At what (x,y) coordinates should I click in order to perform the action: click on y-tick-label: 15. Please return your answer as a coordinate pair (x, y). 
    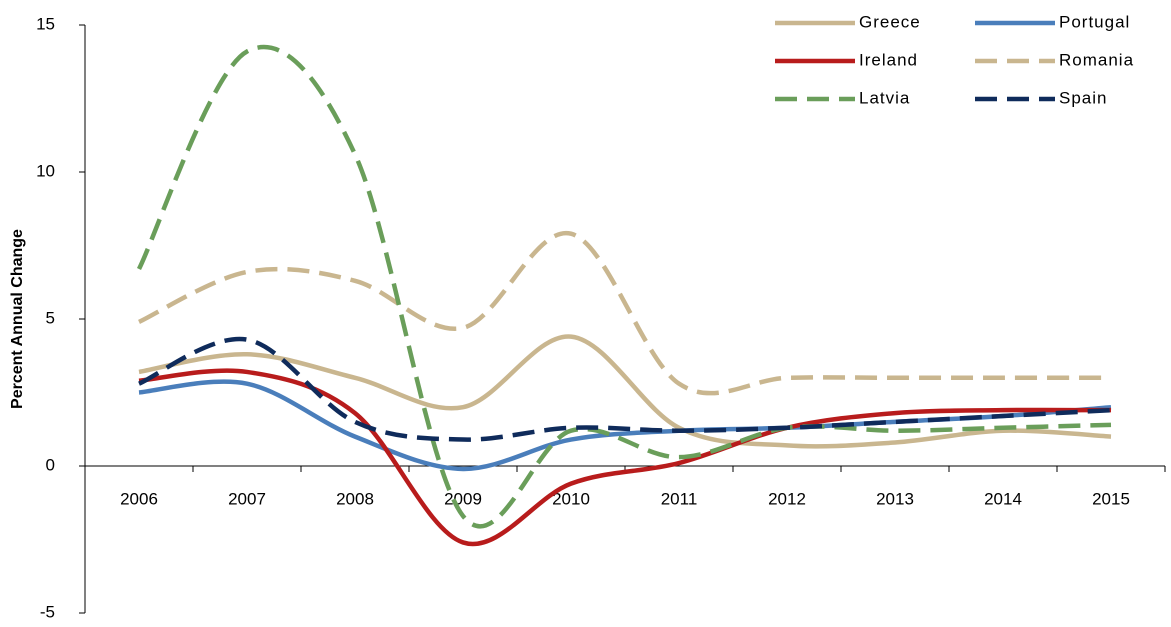
    Looking at the image, I should click on (45, 23).